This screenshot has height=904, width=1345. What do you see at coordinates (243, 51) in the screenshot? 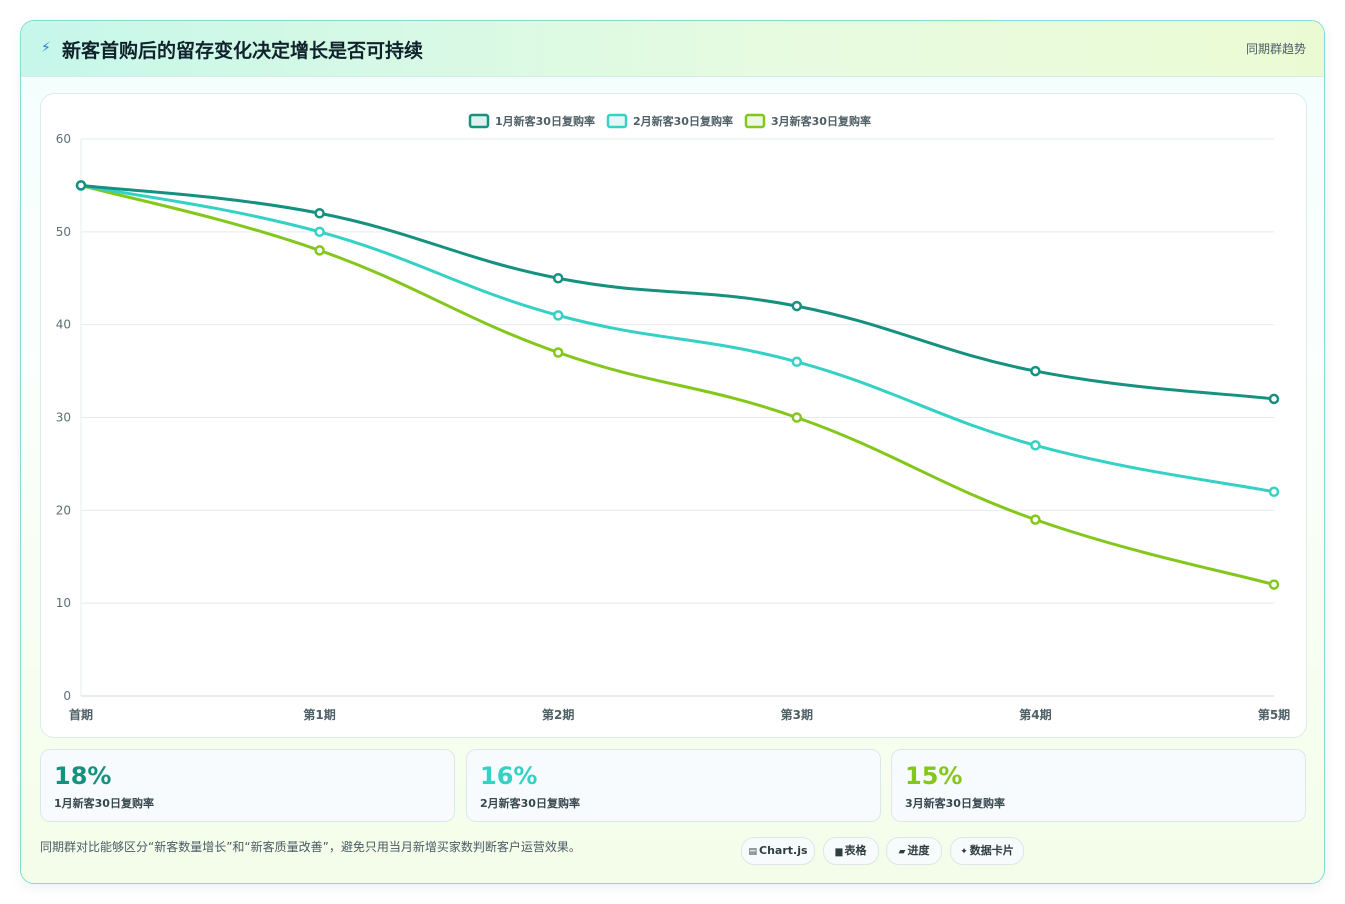
I see `card-title: 新客首购后的留存变化决定增长是否可持续` at bounding box center [243, 51].